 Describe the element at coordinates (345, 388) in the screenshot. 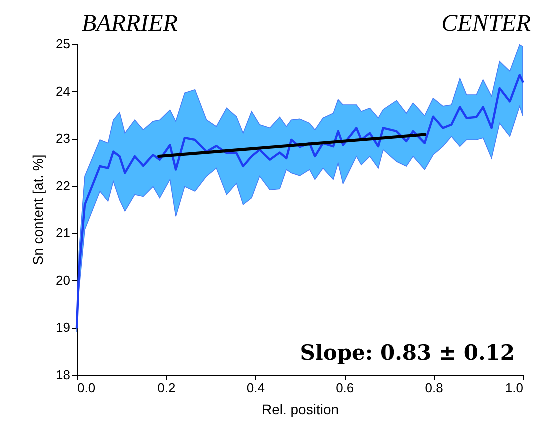

I see `x-tick-label: 0.6` at that location.